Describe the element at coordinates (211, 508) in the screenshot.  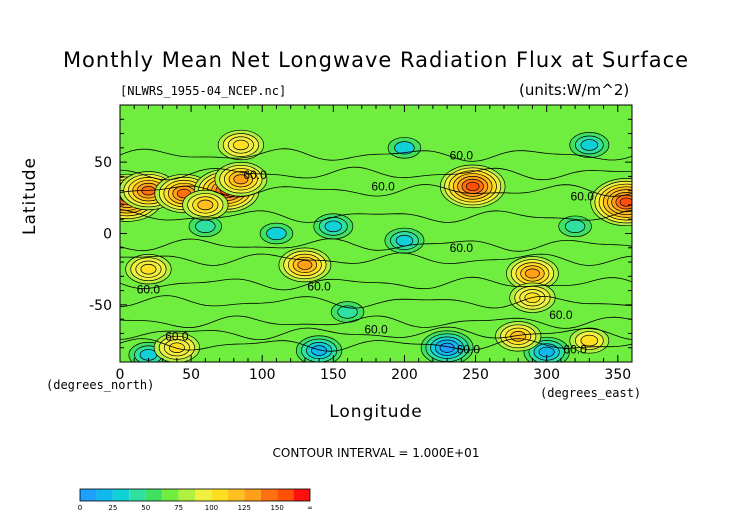
I see `colorbar-label: 100` at that location.